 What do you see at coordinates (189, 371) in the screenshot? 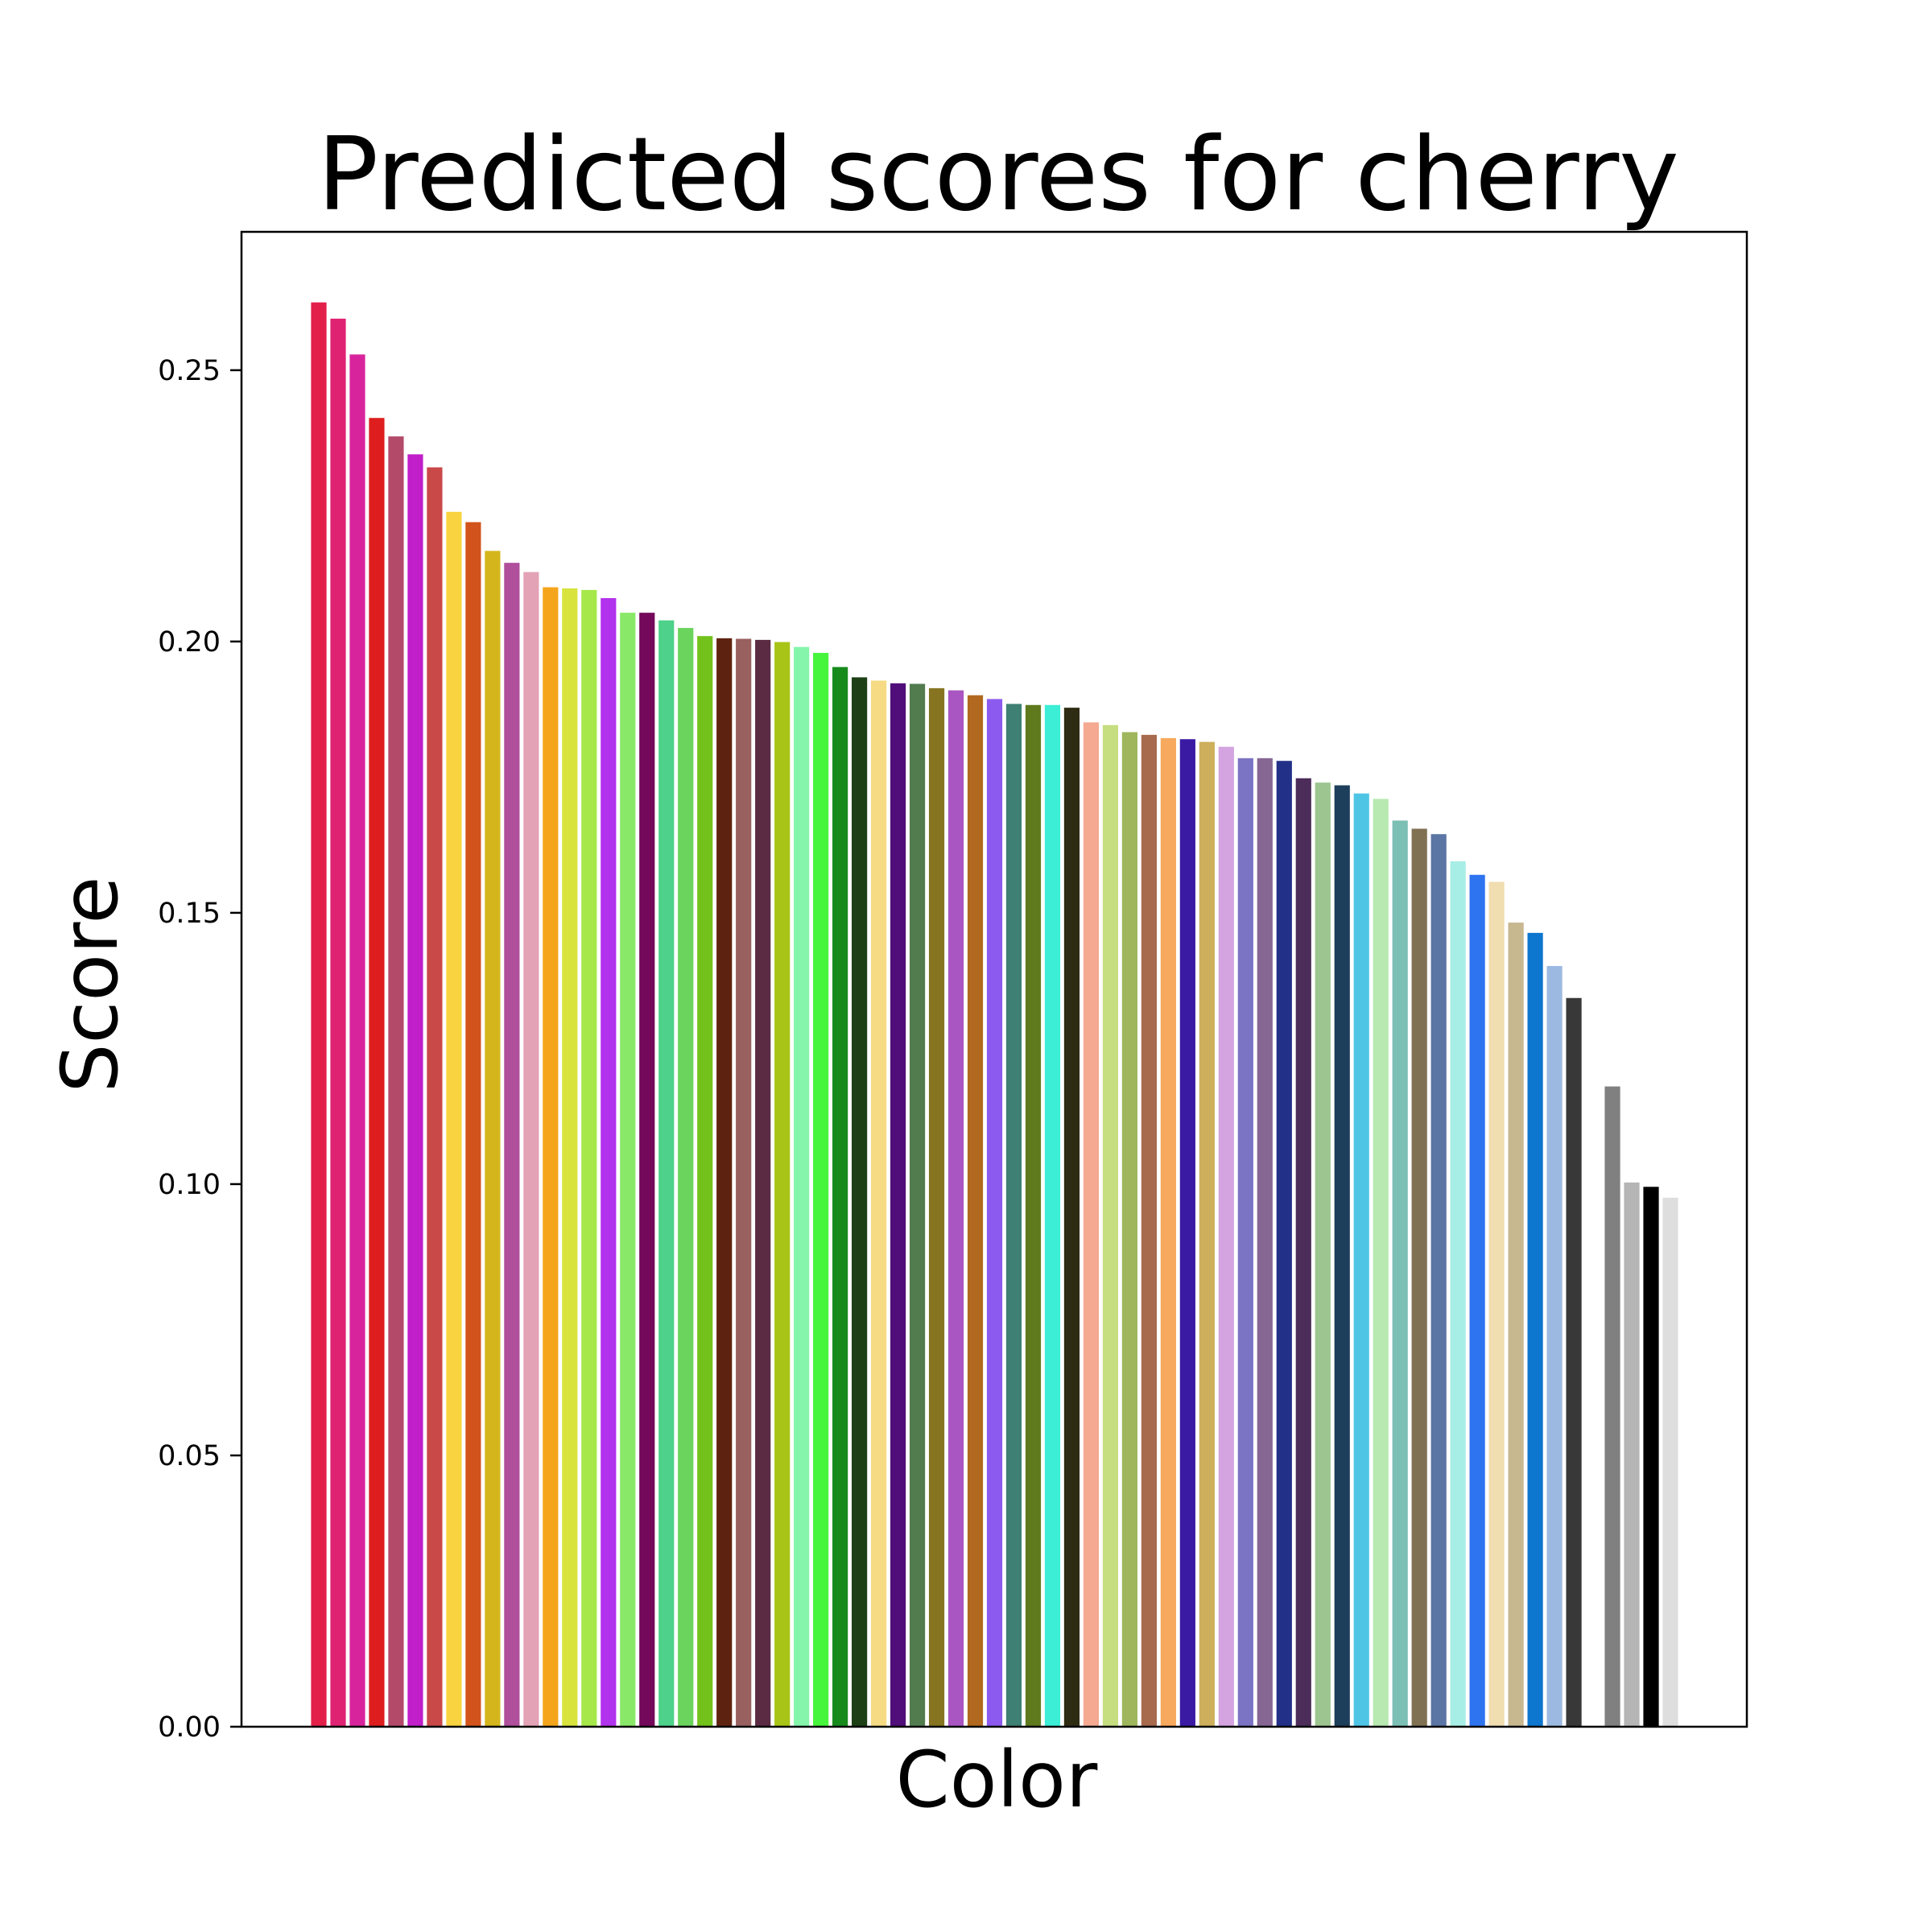
I see `y-tick-label: 0.25` at bounding box center [189, 371].